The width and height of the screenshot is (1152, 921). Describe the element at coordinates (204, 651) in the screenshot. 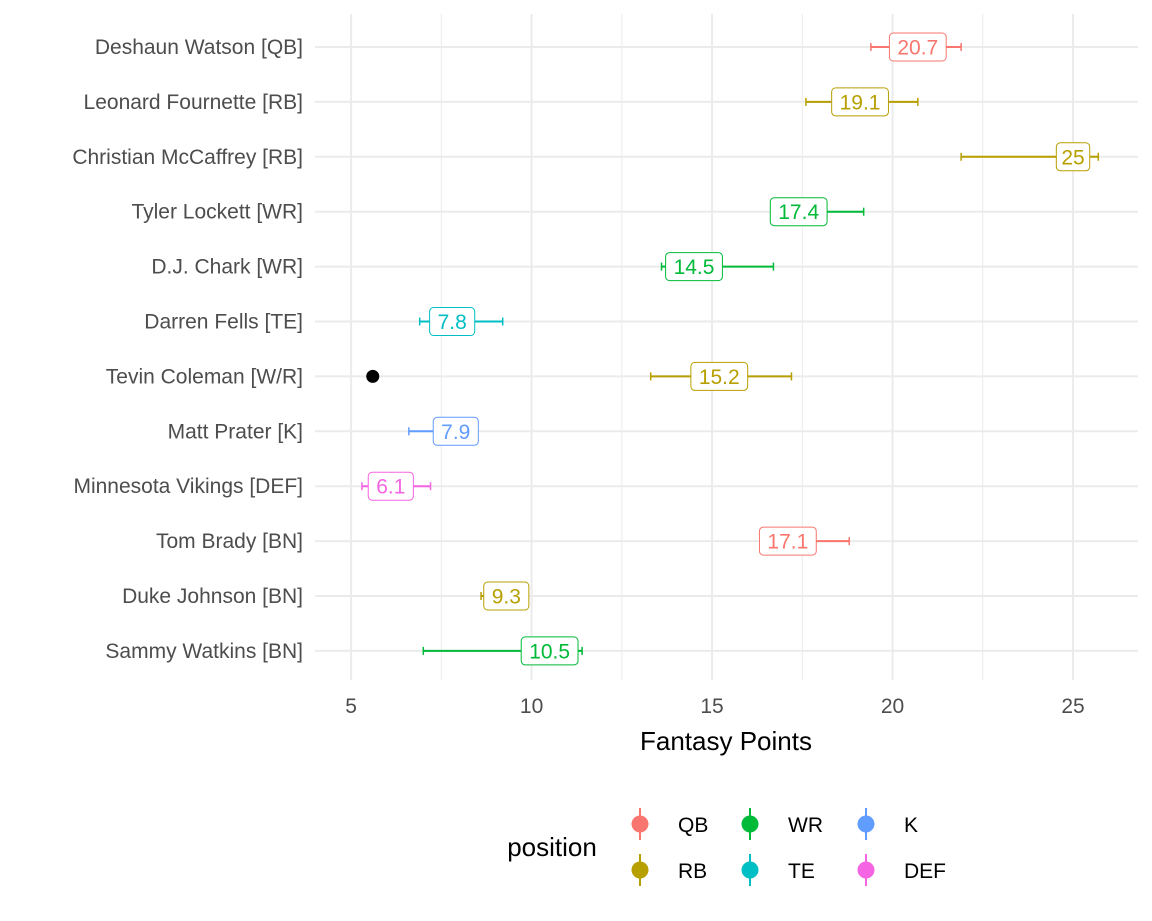

I see `y-tick-label: Sammy Watkins [BN]` at that location.